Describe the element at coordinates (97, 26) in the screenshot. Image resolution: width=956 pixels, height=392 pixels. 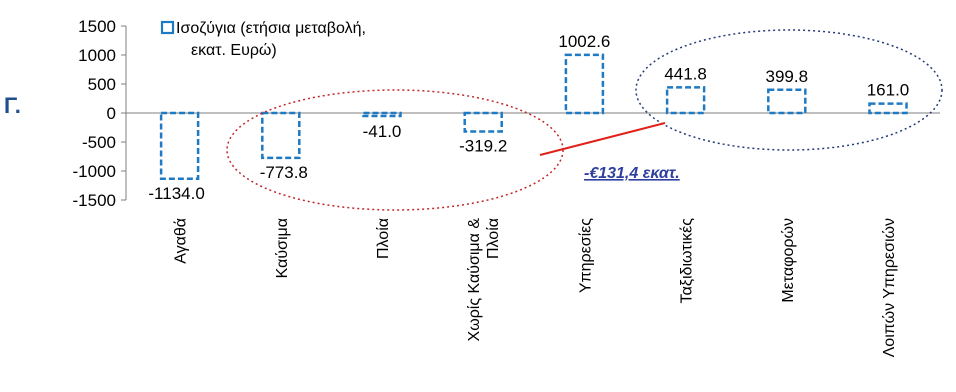
I see `y-tick-label: 1500` at that location.